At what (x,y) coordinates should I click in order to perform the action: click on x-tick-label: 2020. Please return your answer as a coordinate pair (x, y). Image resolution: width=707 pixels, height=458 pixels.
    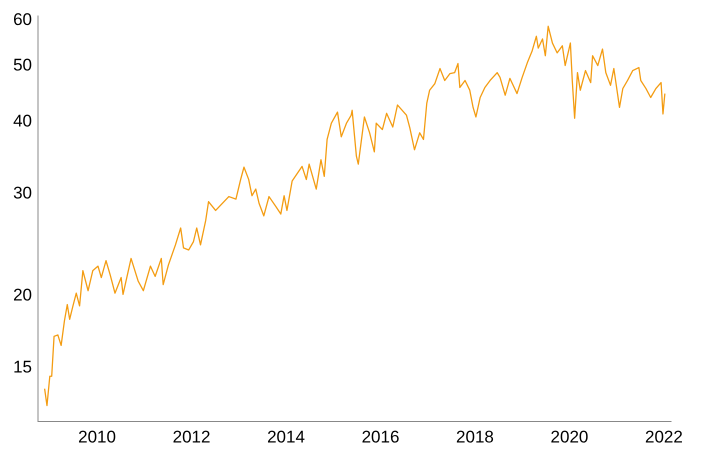
    Looking at the image, I should click on (569, 436).